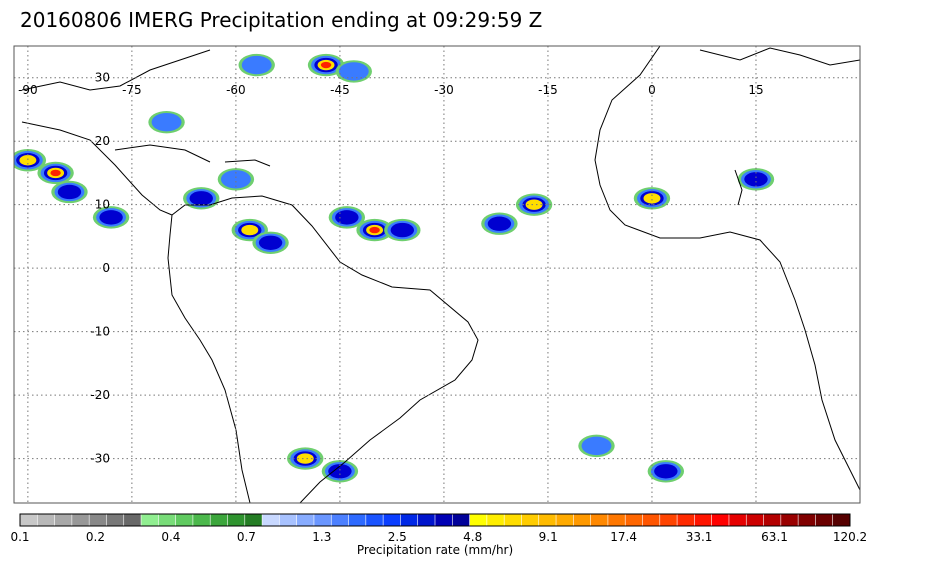 The width and height of the screenshot is (944, 571). Describe the element at coordinates (435, 550) in the screenshot. I see `colorbar-label: Precipitation rate (mm/hr)` at that location.